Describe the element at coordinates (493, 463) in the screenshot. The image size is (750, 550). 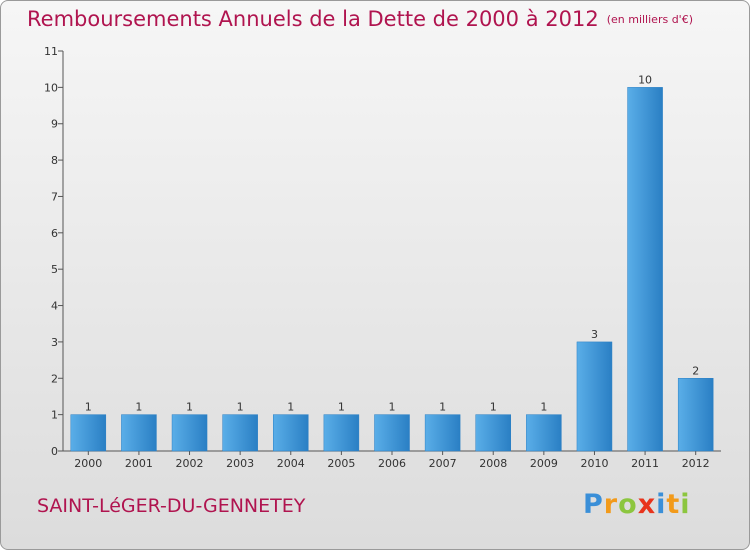
I see `x-tick-label: 2008` at that location.